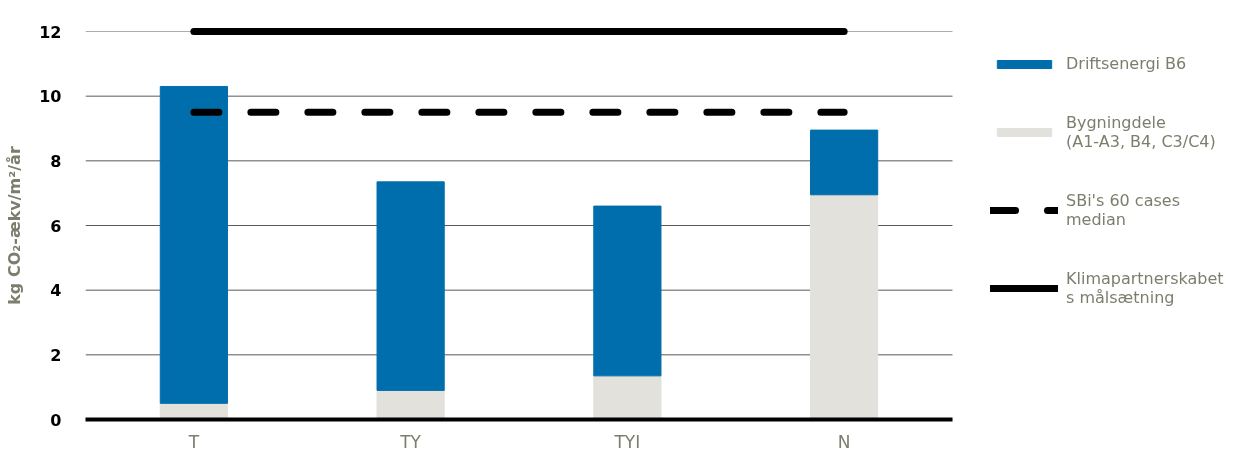  I want to click on legend-label: SBi's 60 cases median, so click(1123, 210).